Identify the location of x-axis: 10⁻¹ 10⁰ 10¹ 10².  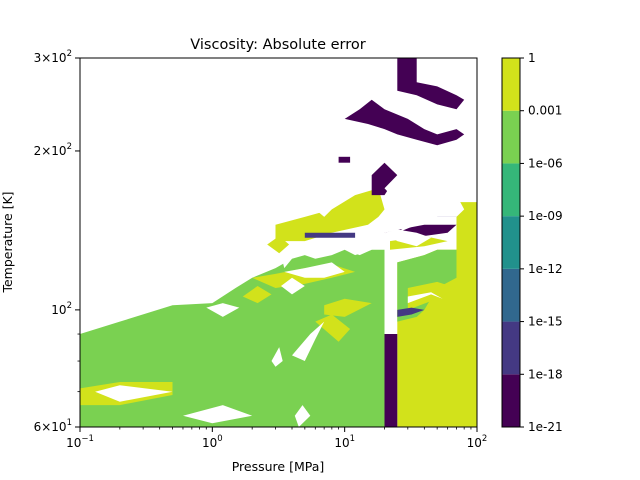
(276, 438).